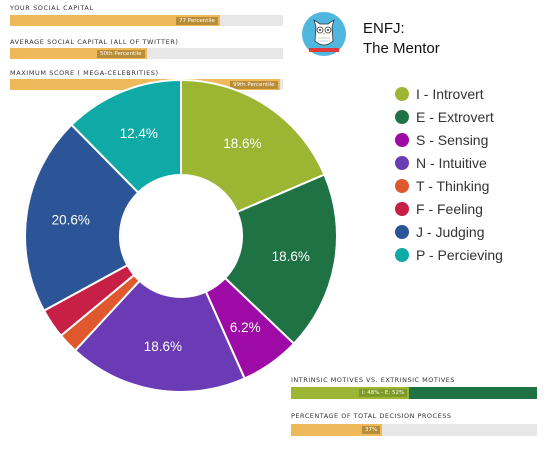  I want to click on decision-tag: 37%, so click(371, 430).